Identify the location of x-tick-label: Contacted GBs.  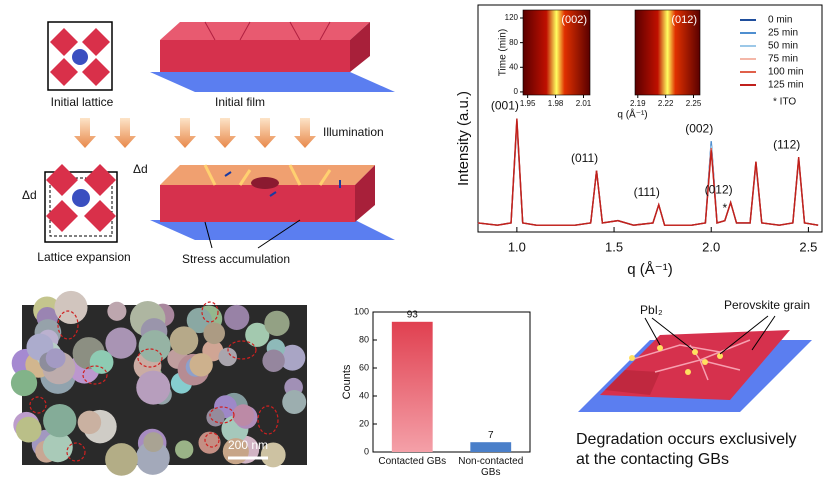
(412, 461).